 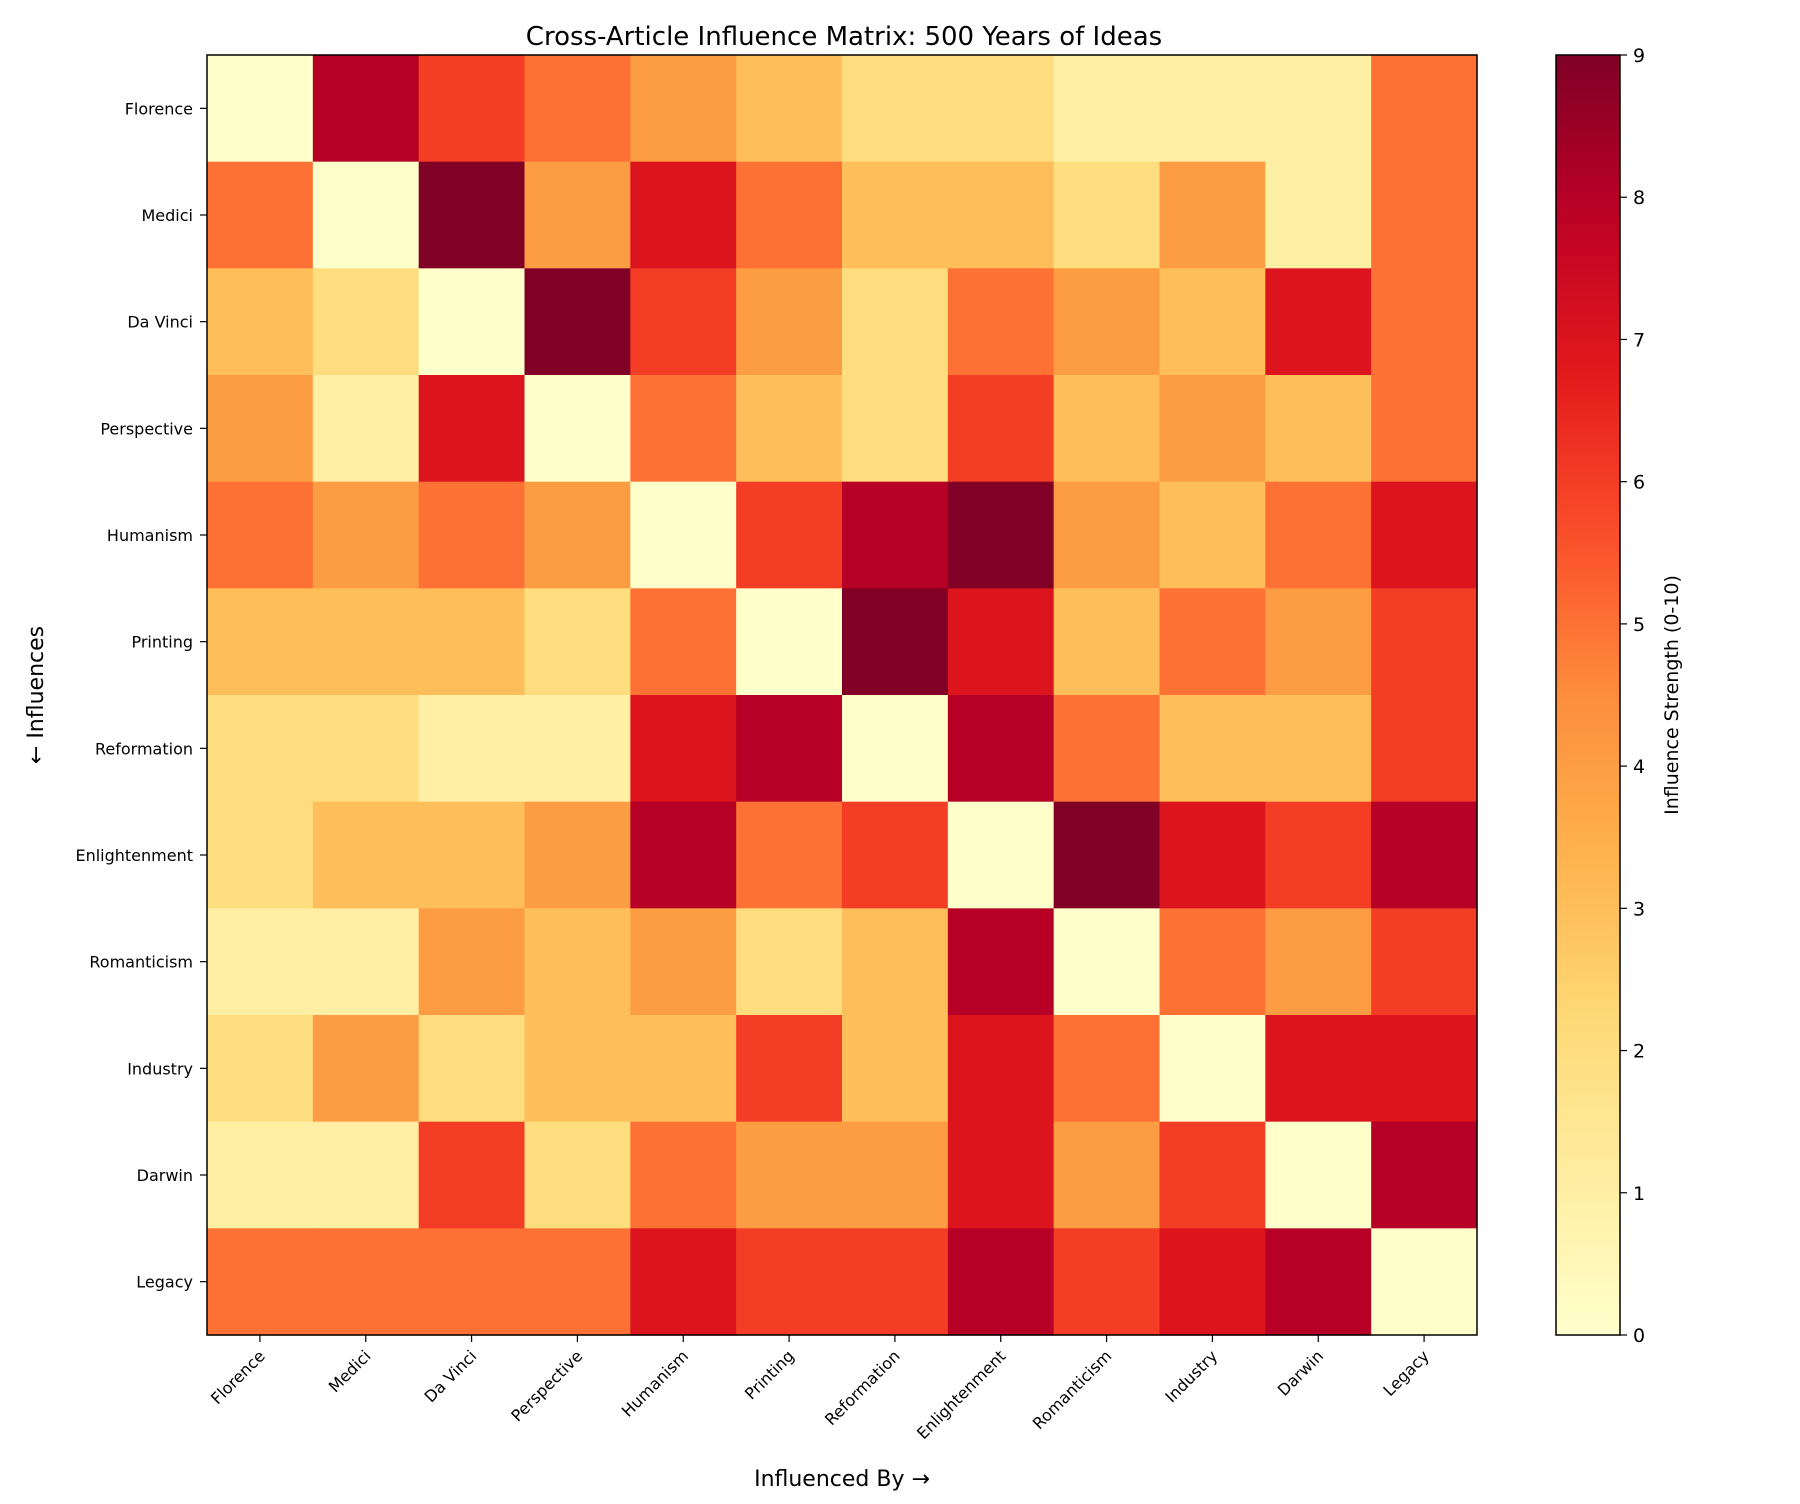 I want to click on y-tick-label: Florence, so click(x=159, y=108).